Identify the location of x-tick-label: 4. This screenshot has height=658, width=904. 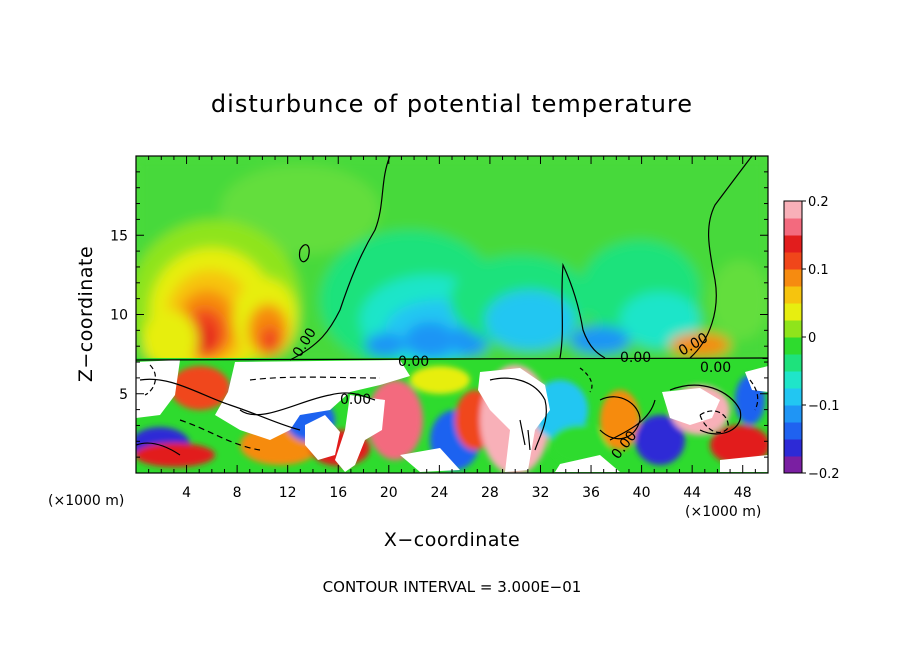
(186, 493).